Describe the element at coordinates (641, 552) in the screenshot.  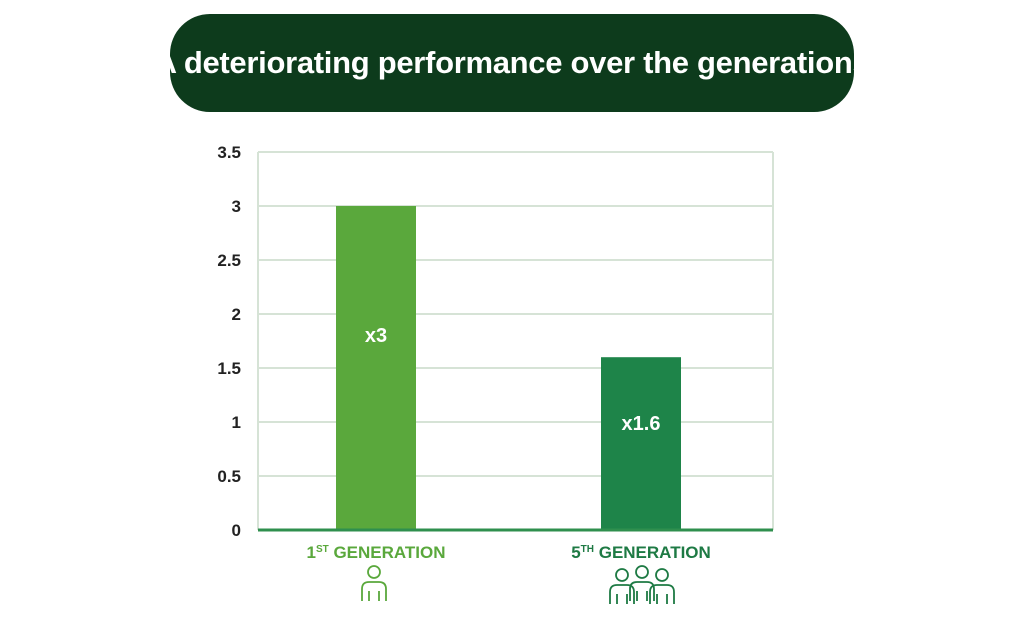
I see `category-label: 5TH GENERATION` at that location.